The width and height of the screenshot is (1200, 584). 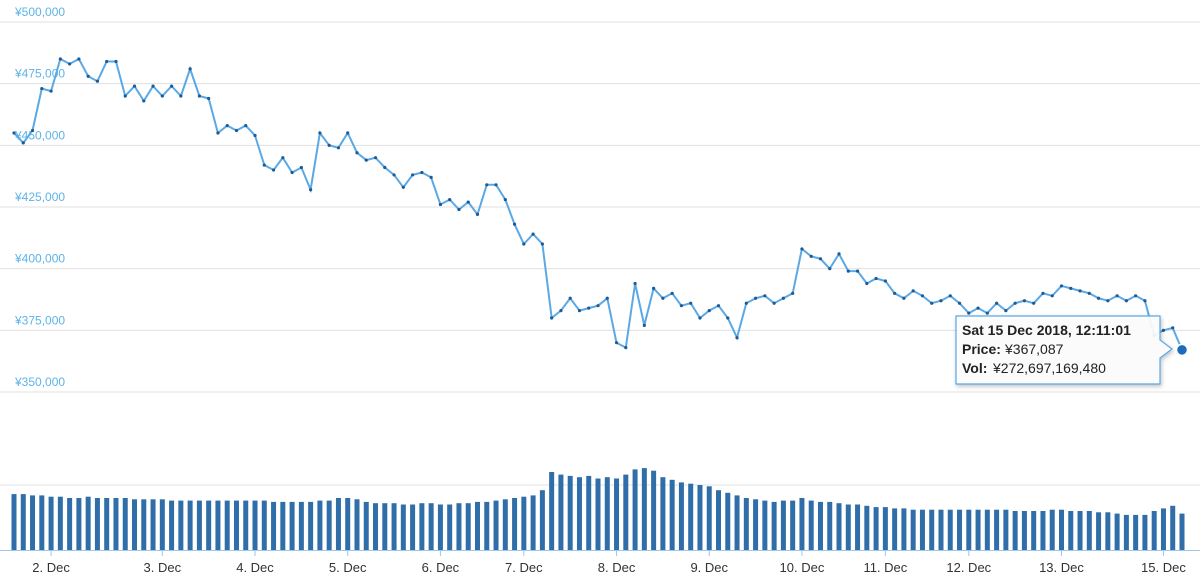 I want to click on y-tick-label: ¥500,000, so click(x=39, y=12).